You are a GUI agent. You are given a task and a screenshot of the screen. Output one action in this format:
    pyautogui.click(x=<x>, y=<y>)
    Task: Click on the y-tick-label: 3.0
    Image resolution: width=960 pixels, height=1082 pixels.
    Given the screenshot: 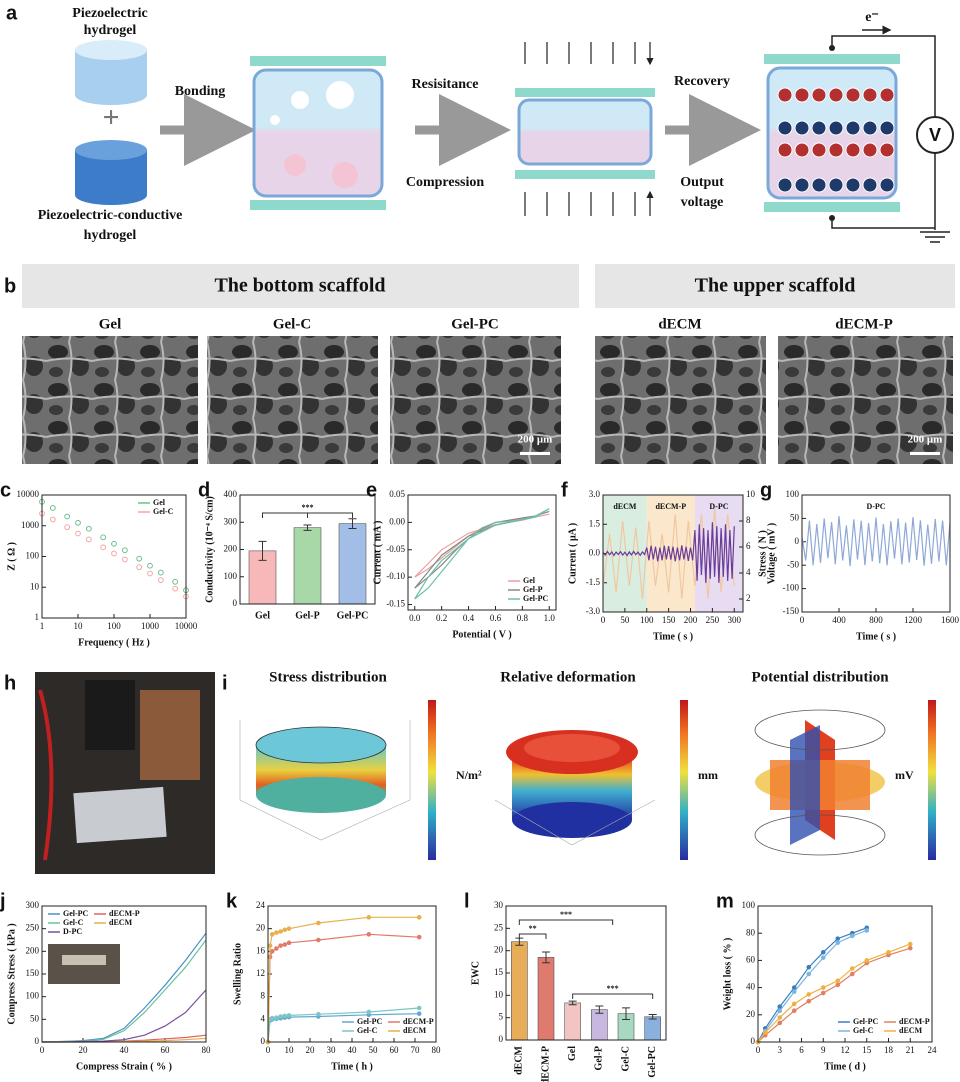 What is the action you would take?
    pyautogui.click(x=595, y=494)
    